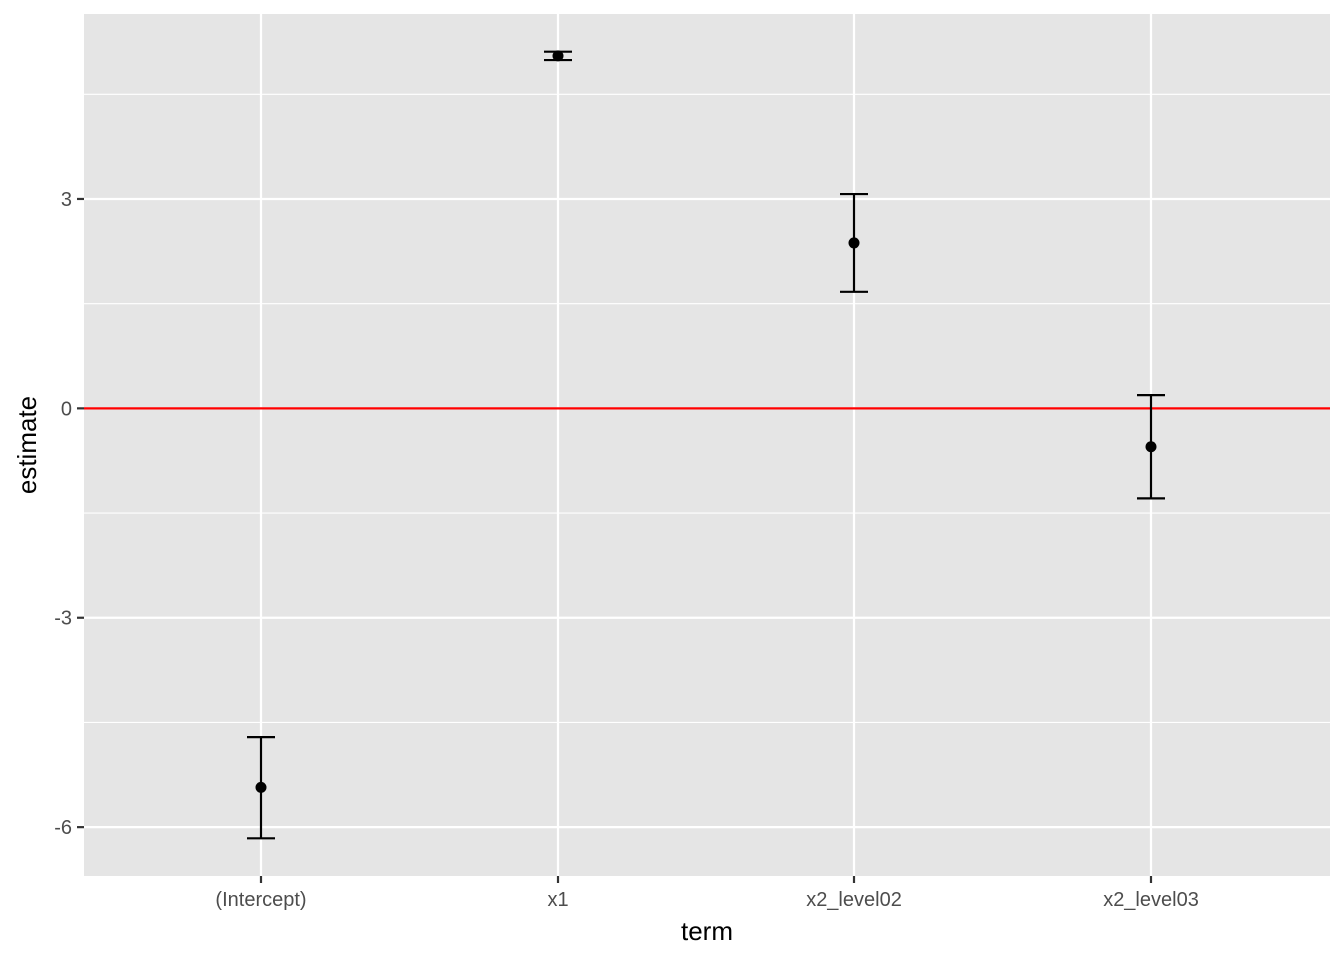  I want to click on y-axis-title: estimate, so click(27, 445).